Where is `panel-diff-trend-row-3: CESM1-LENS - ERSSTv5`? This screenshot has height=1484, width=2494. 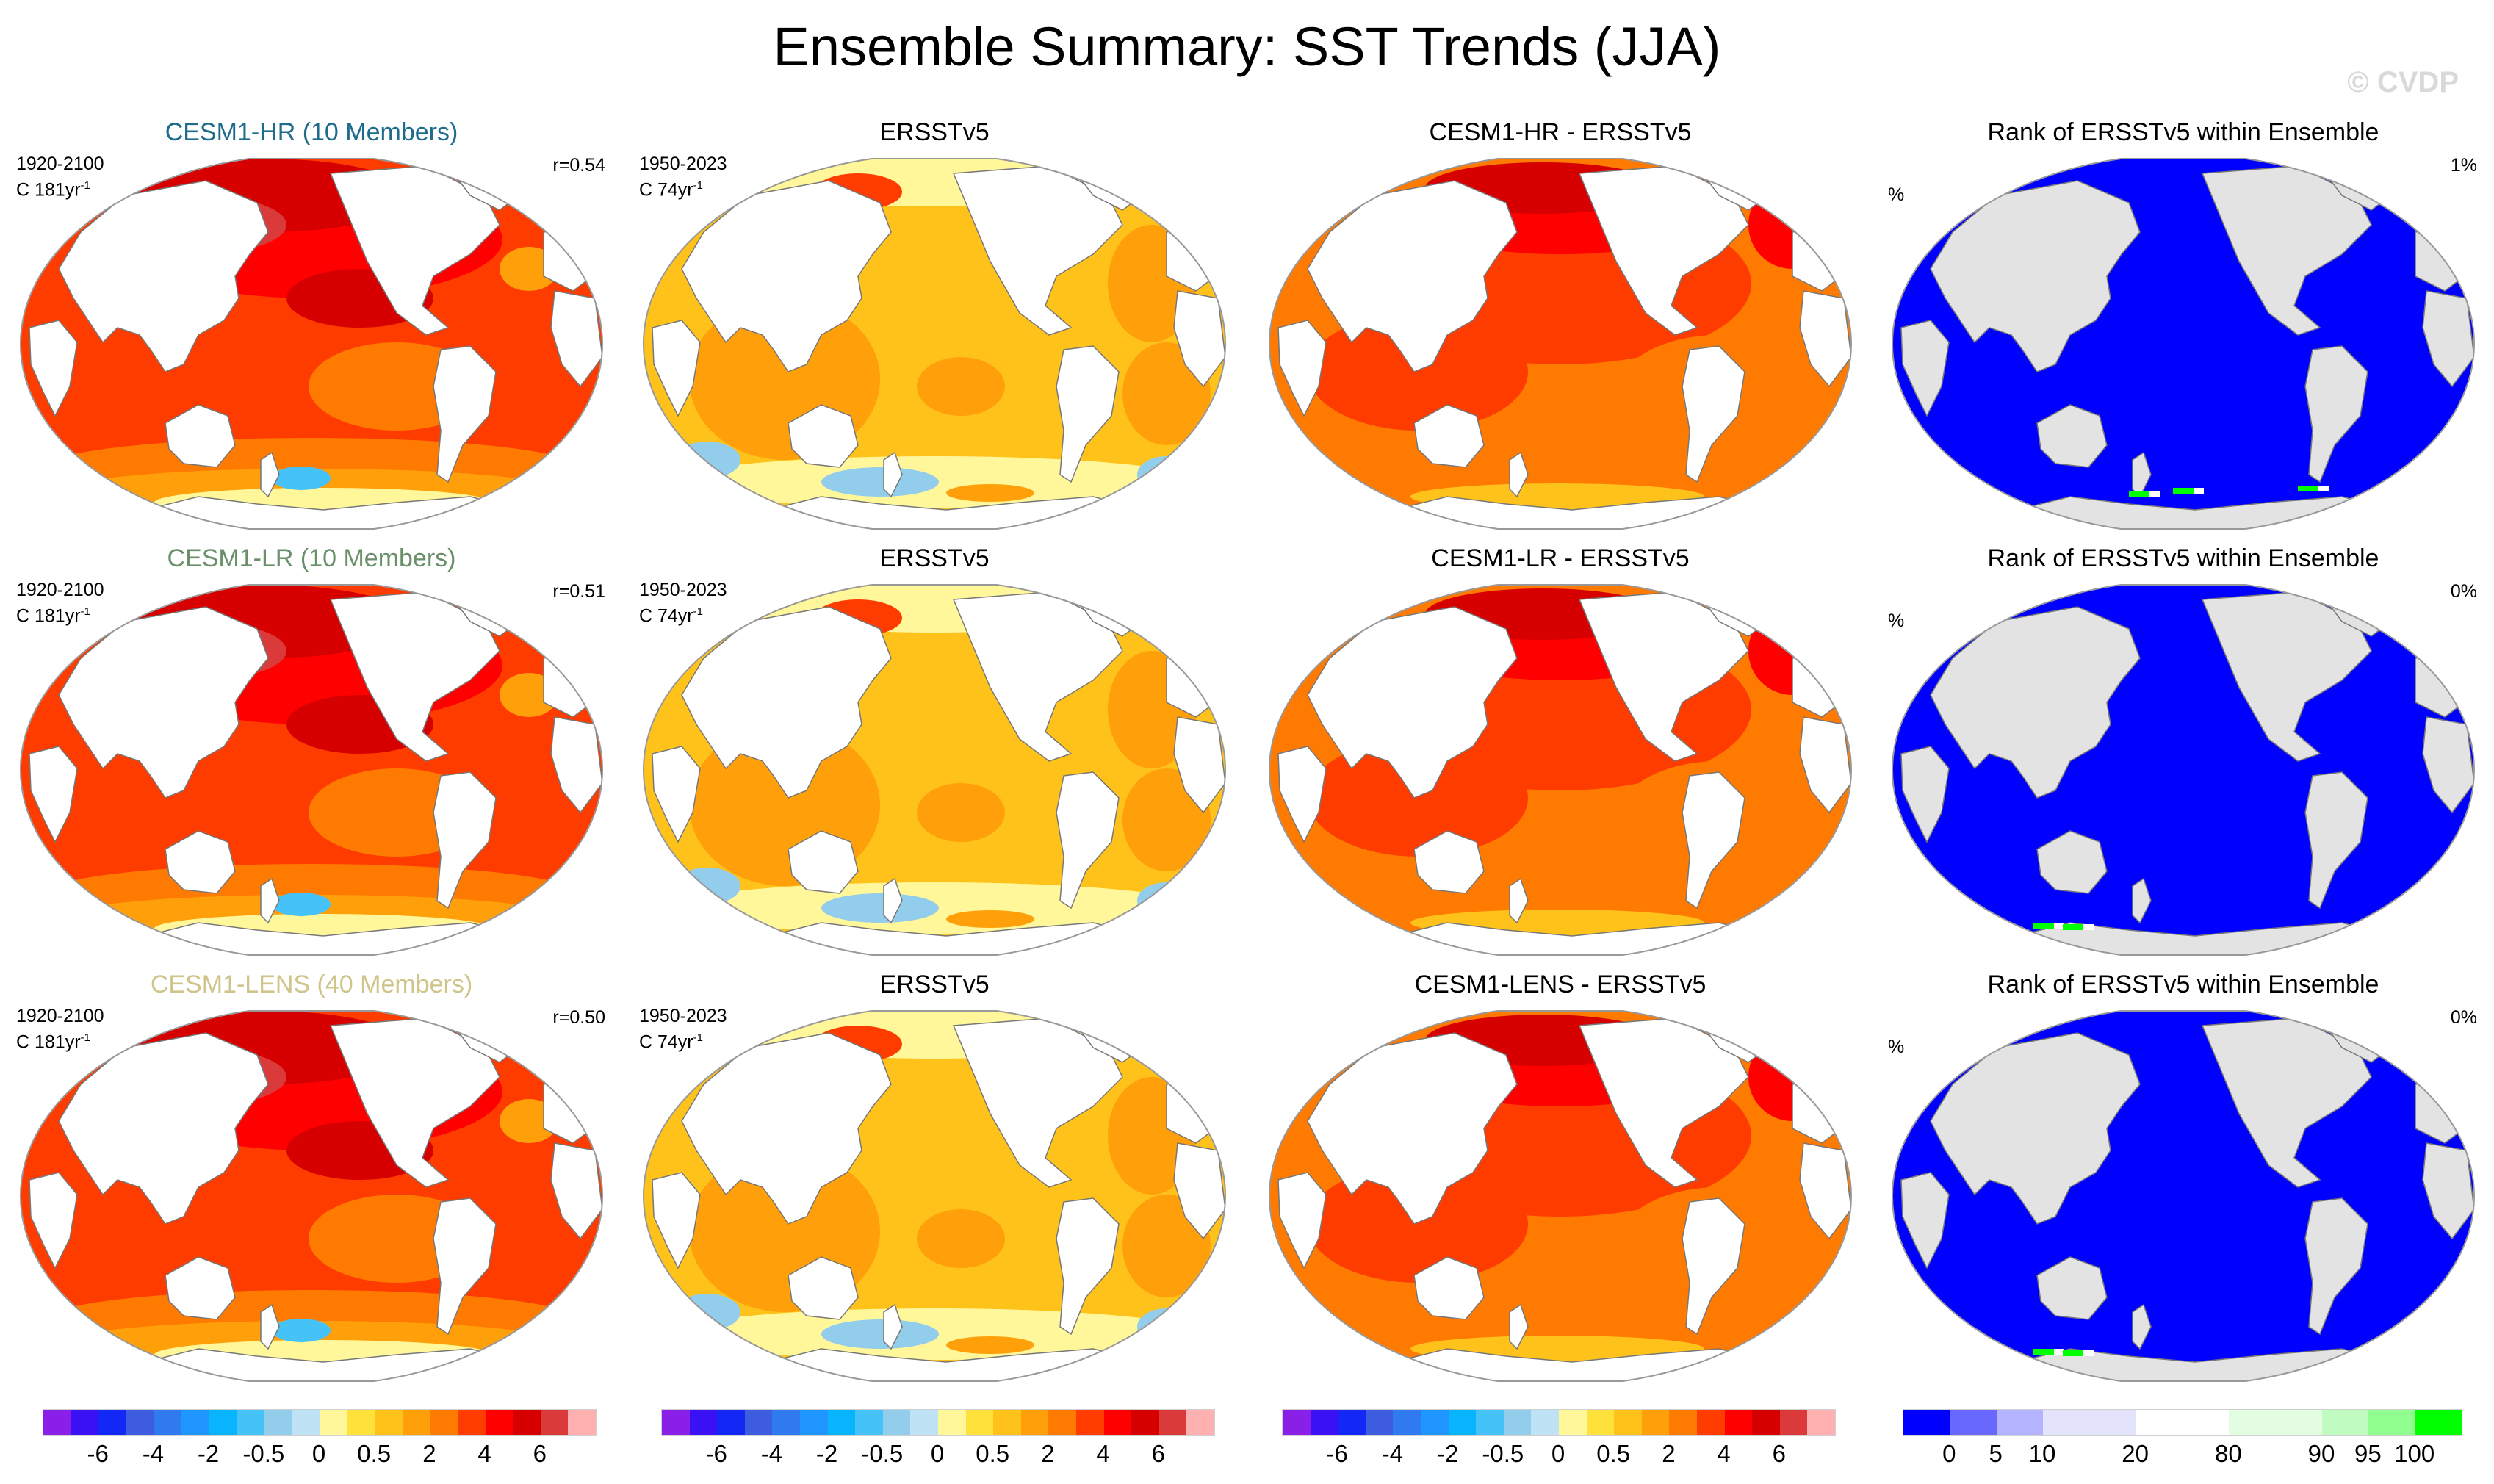 panel-diff-trend-row-3: CESM1-LENS - ERSSTv5 is located at coordinates (1560, 1179).